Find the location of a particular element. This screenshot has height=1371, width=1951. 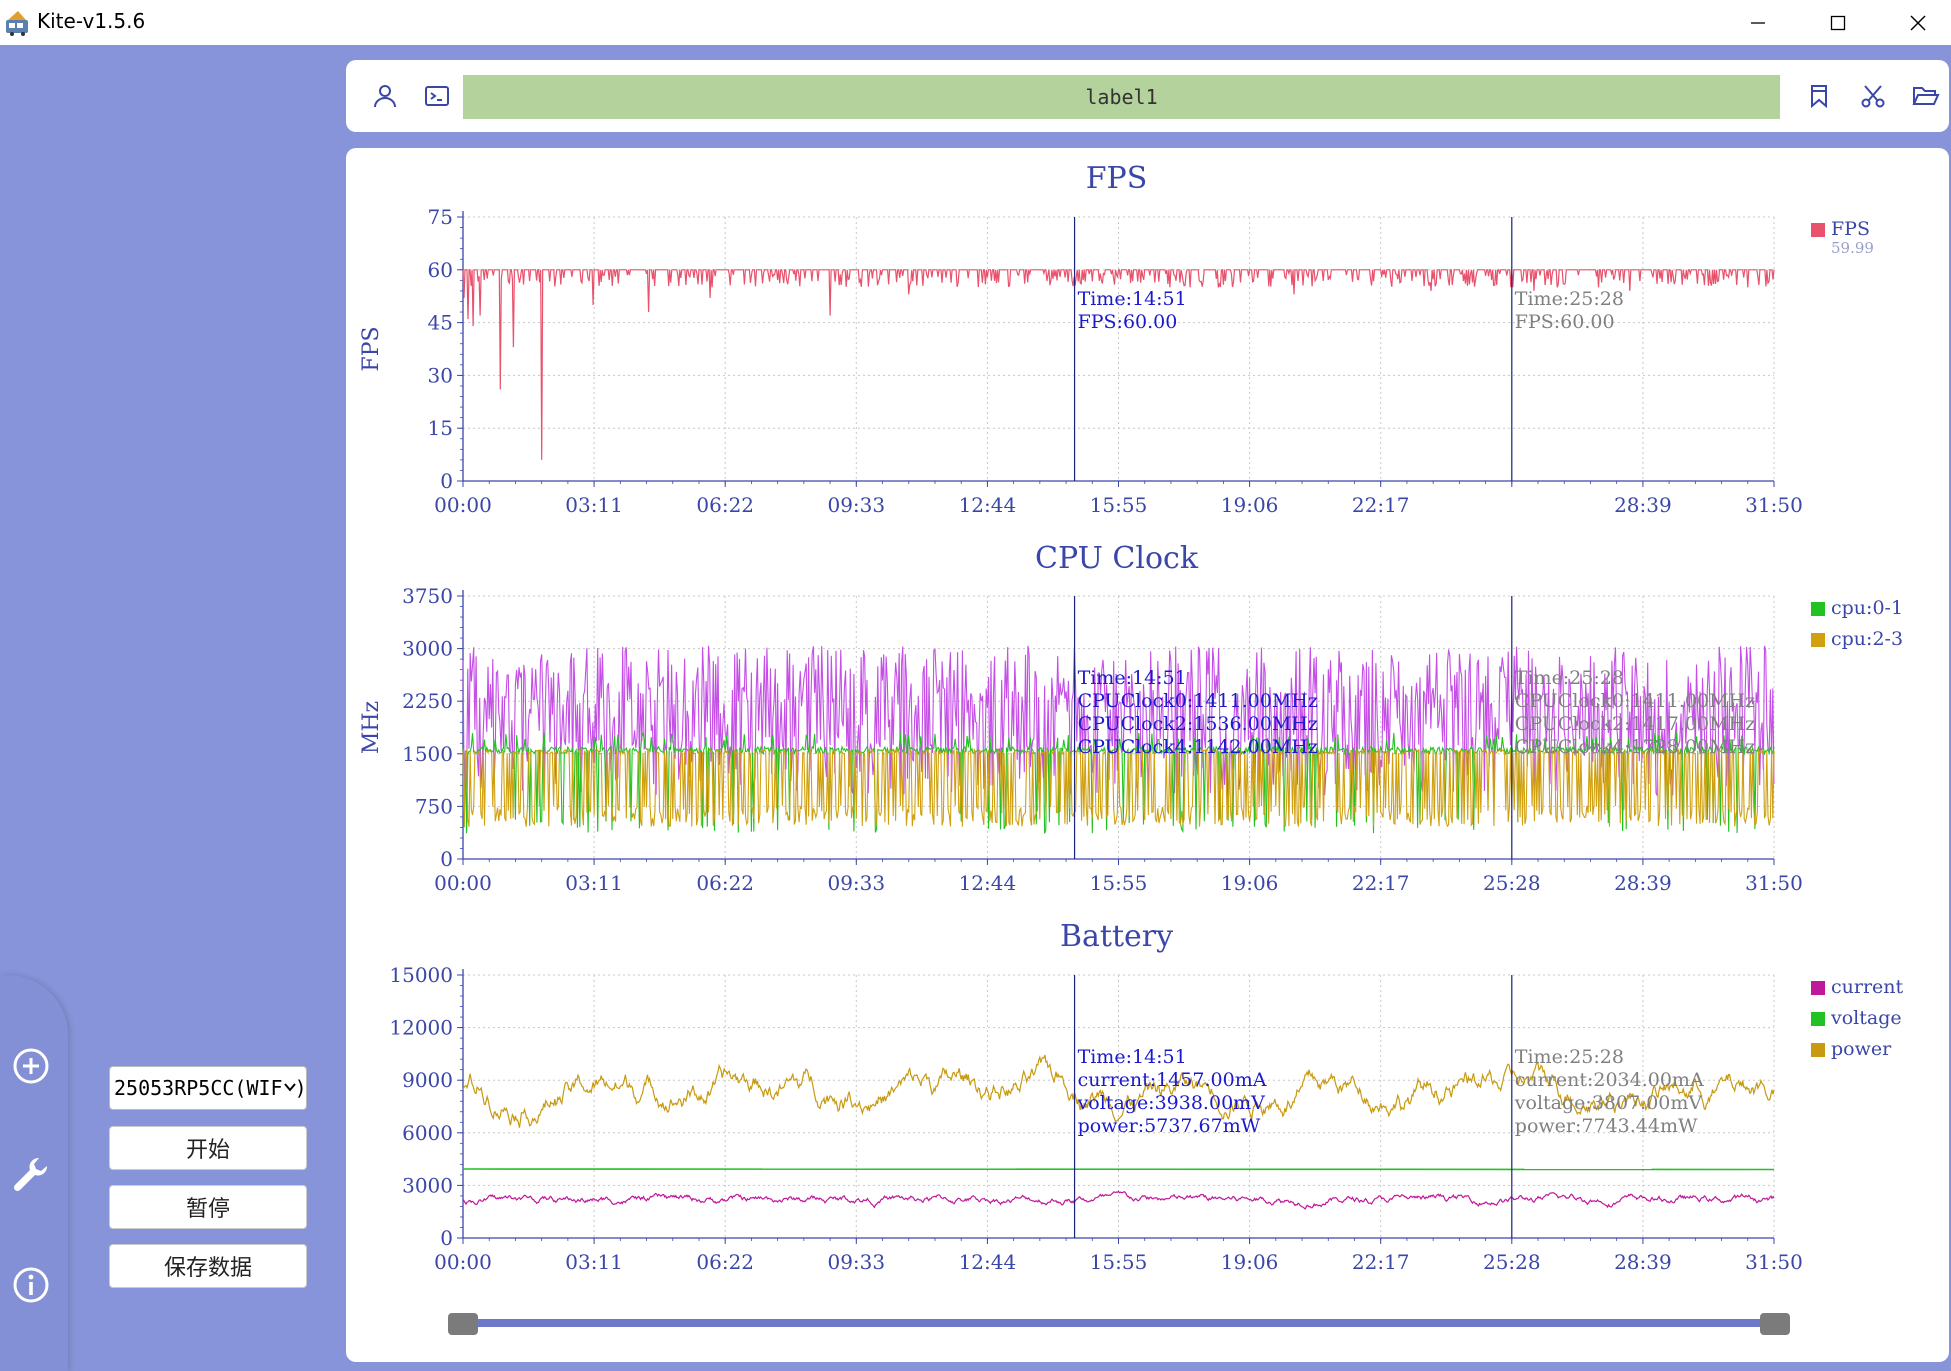

series-line-voltage is located at coordinates (1118, 1169).